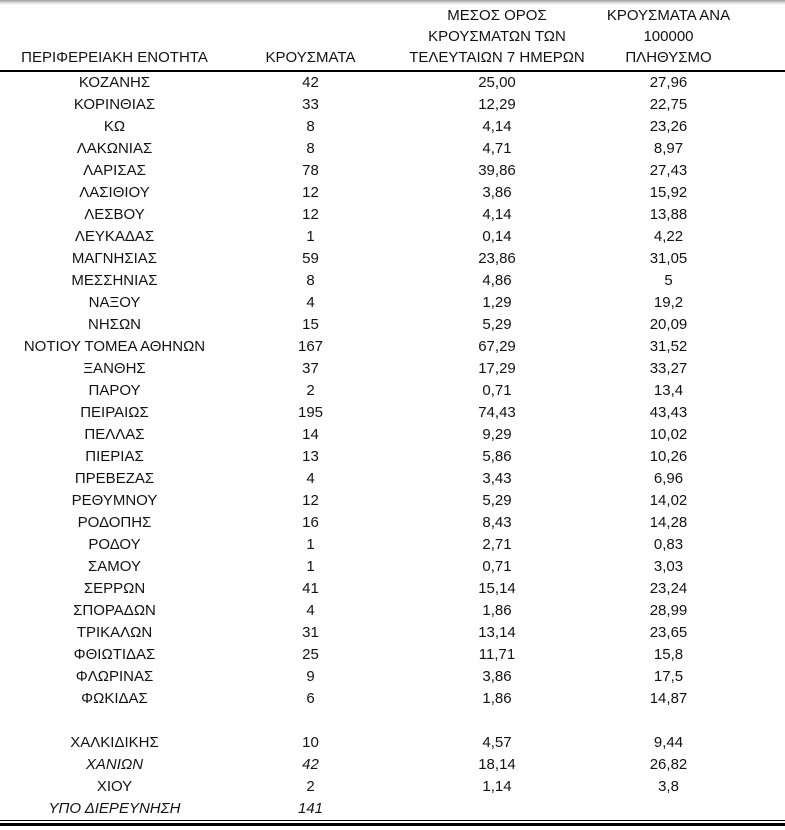  Describe the element at coordinates (668, 764) in the screenshot. I see `per100k-cell: 26,82` at that location.